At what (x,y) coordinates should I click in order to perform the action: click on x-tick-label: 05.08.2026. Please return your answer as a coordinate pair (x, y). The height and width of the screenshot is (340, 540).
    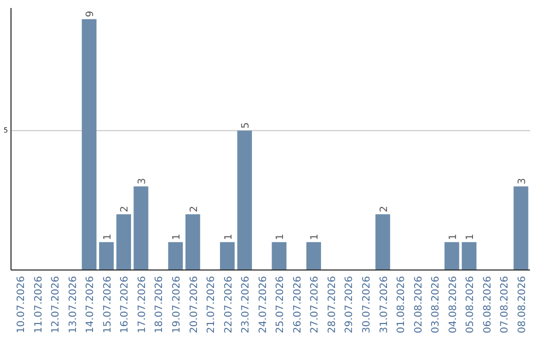
    Looking at the image, I should click on (470, 305).